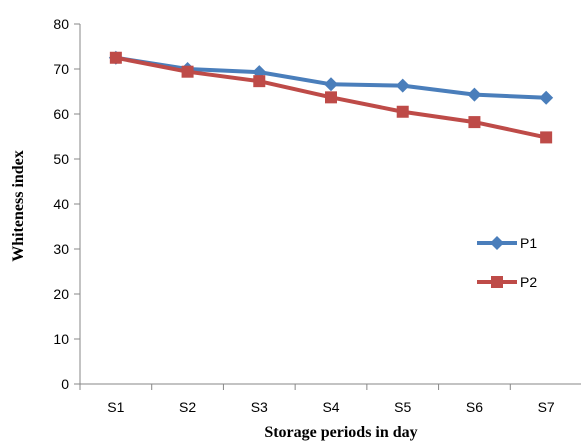 This screenshot has width=581, height=443. I want to click on x-tick-label: S2, so click(187, 407).